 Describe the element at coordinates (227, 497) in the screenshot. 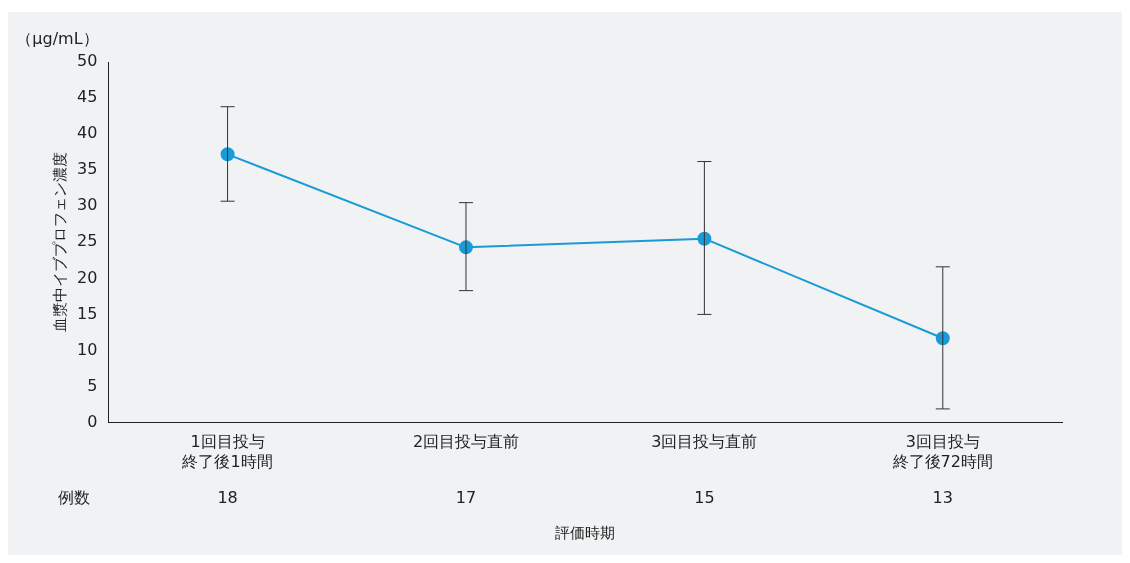

I see `text: 18` at that location.